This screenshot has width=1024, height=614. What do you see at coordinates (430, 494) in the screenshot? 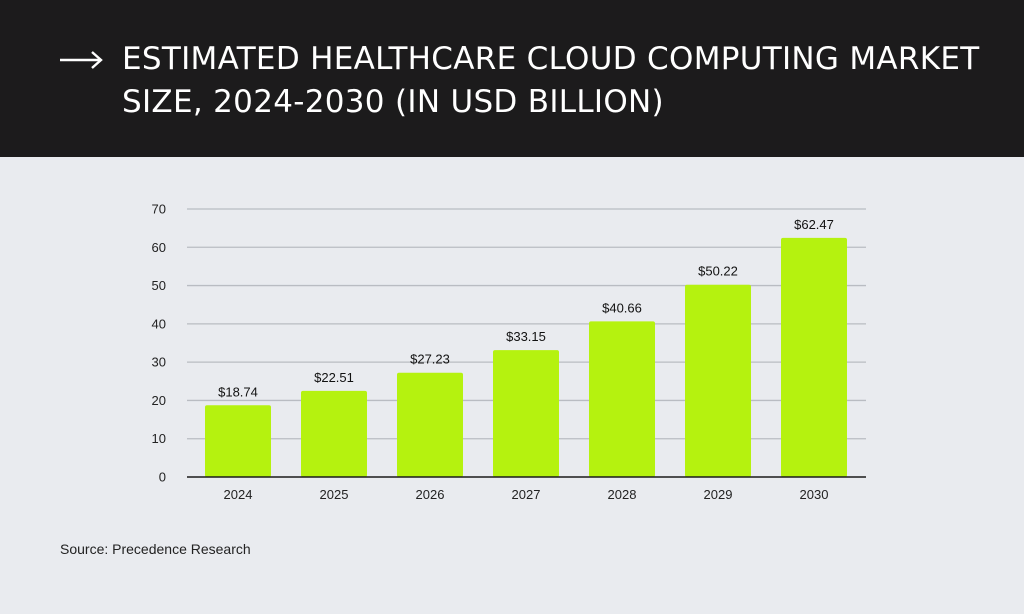
I see `x-tick-label-2026: 2026` at bounding box center [430, 494].